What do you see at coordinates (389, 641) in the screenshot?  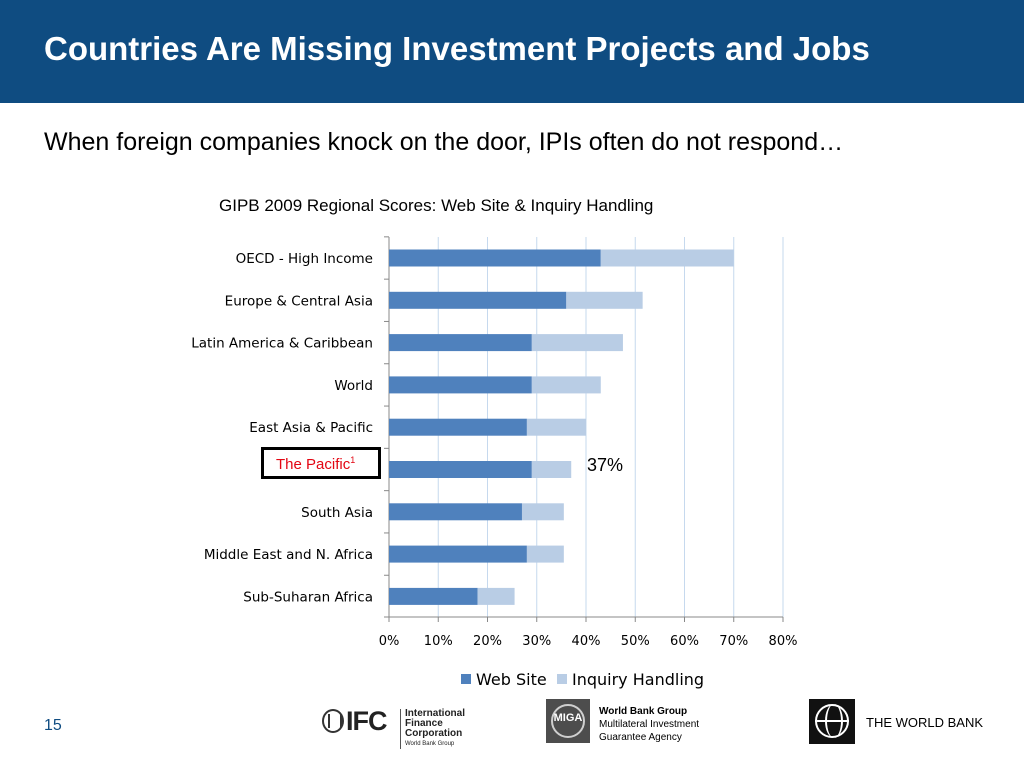 I see `x-tick-label: 0%` at bounding box center [389, 641].